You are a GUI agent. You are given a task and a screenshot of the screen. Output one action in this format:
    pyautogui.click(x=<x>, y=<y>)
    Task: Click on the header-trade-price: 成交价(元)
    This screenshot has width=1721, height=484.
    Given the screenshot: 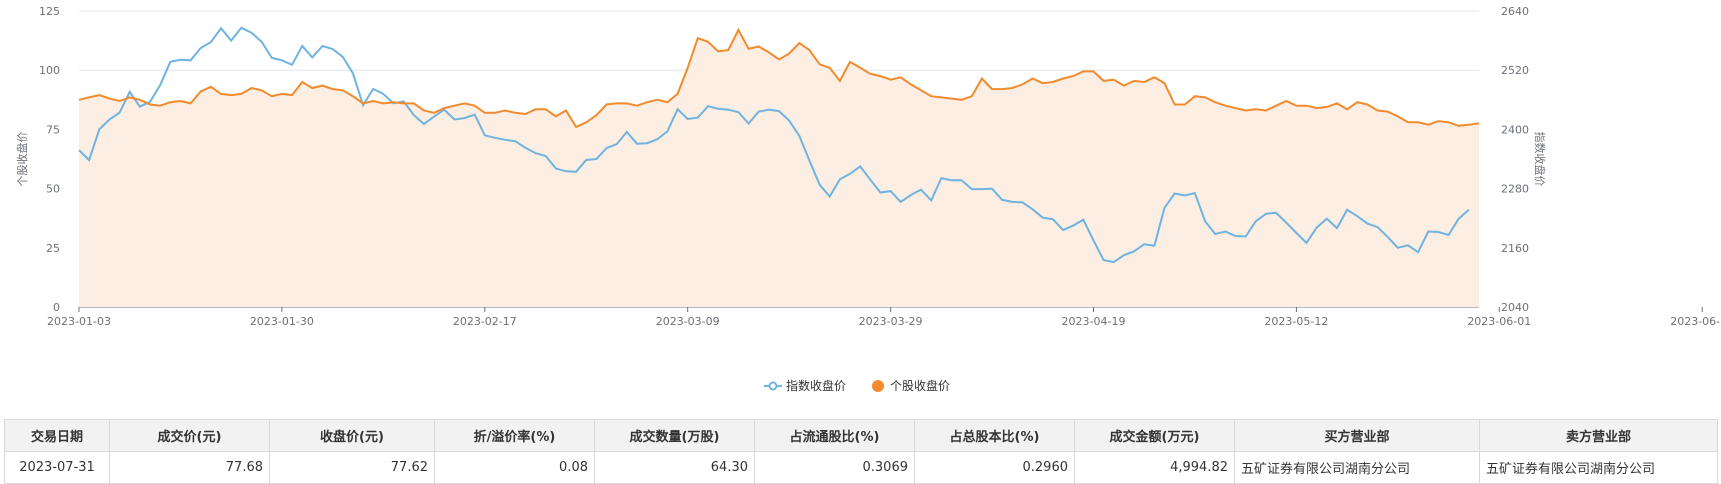 What is the action you would take?
    pyautogui.click(x=189, y=435)
    